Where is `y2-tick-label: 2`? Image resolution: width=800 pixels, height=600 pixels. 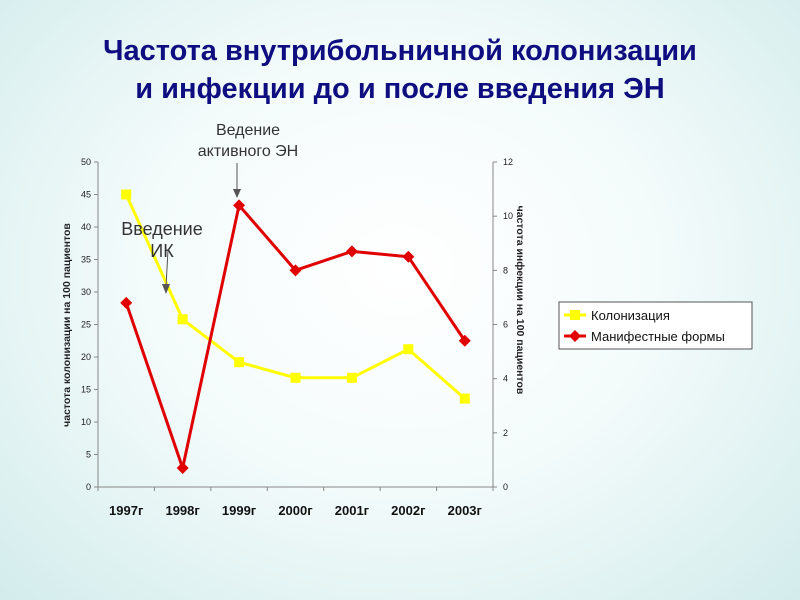
y2-tick-label: 2 is located at coordinates (505, 433).